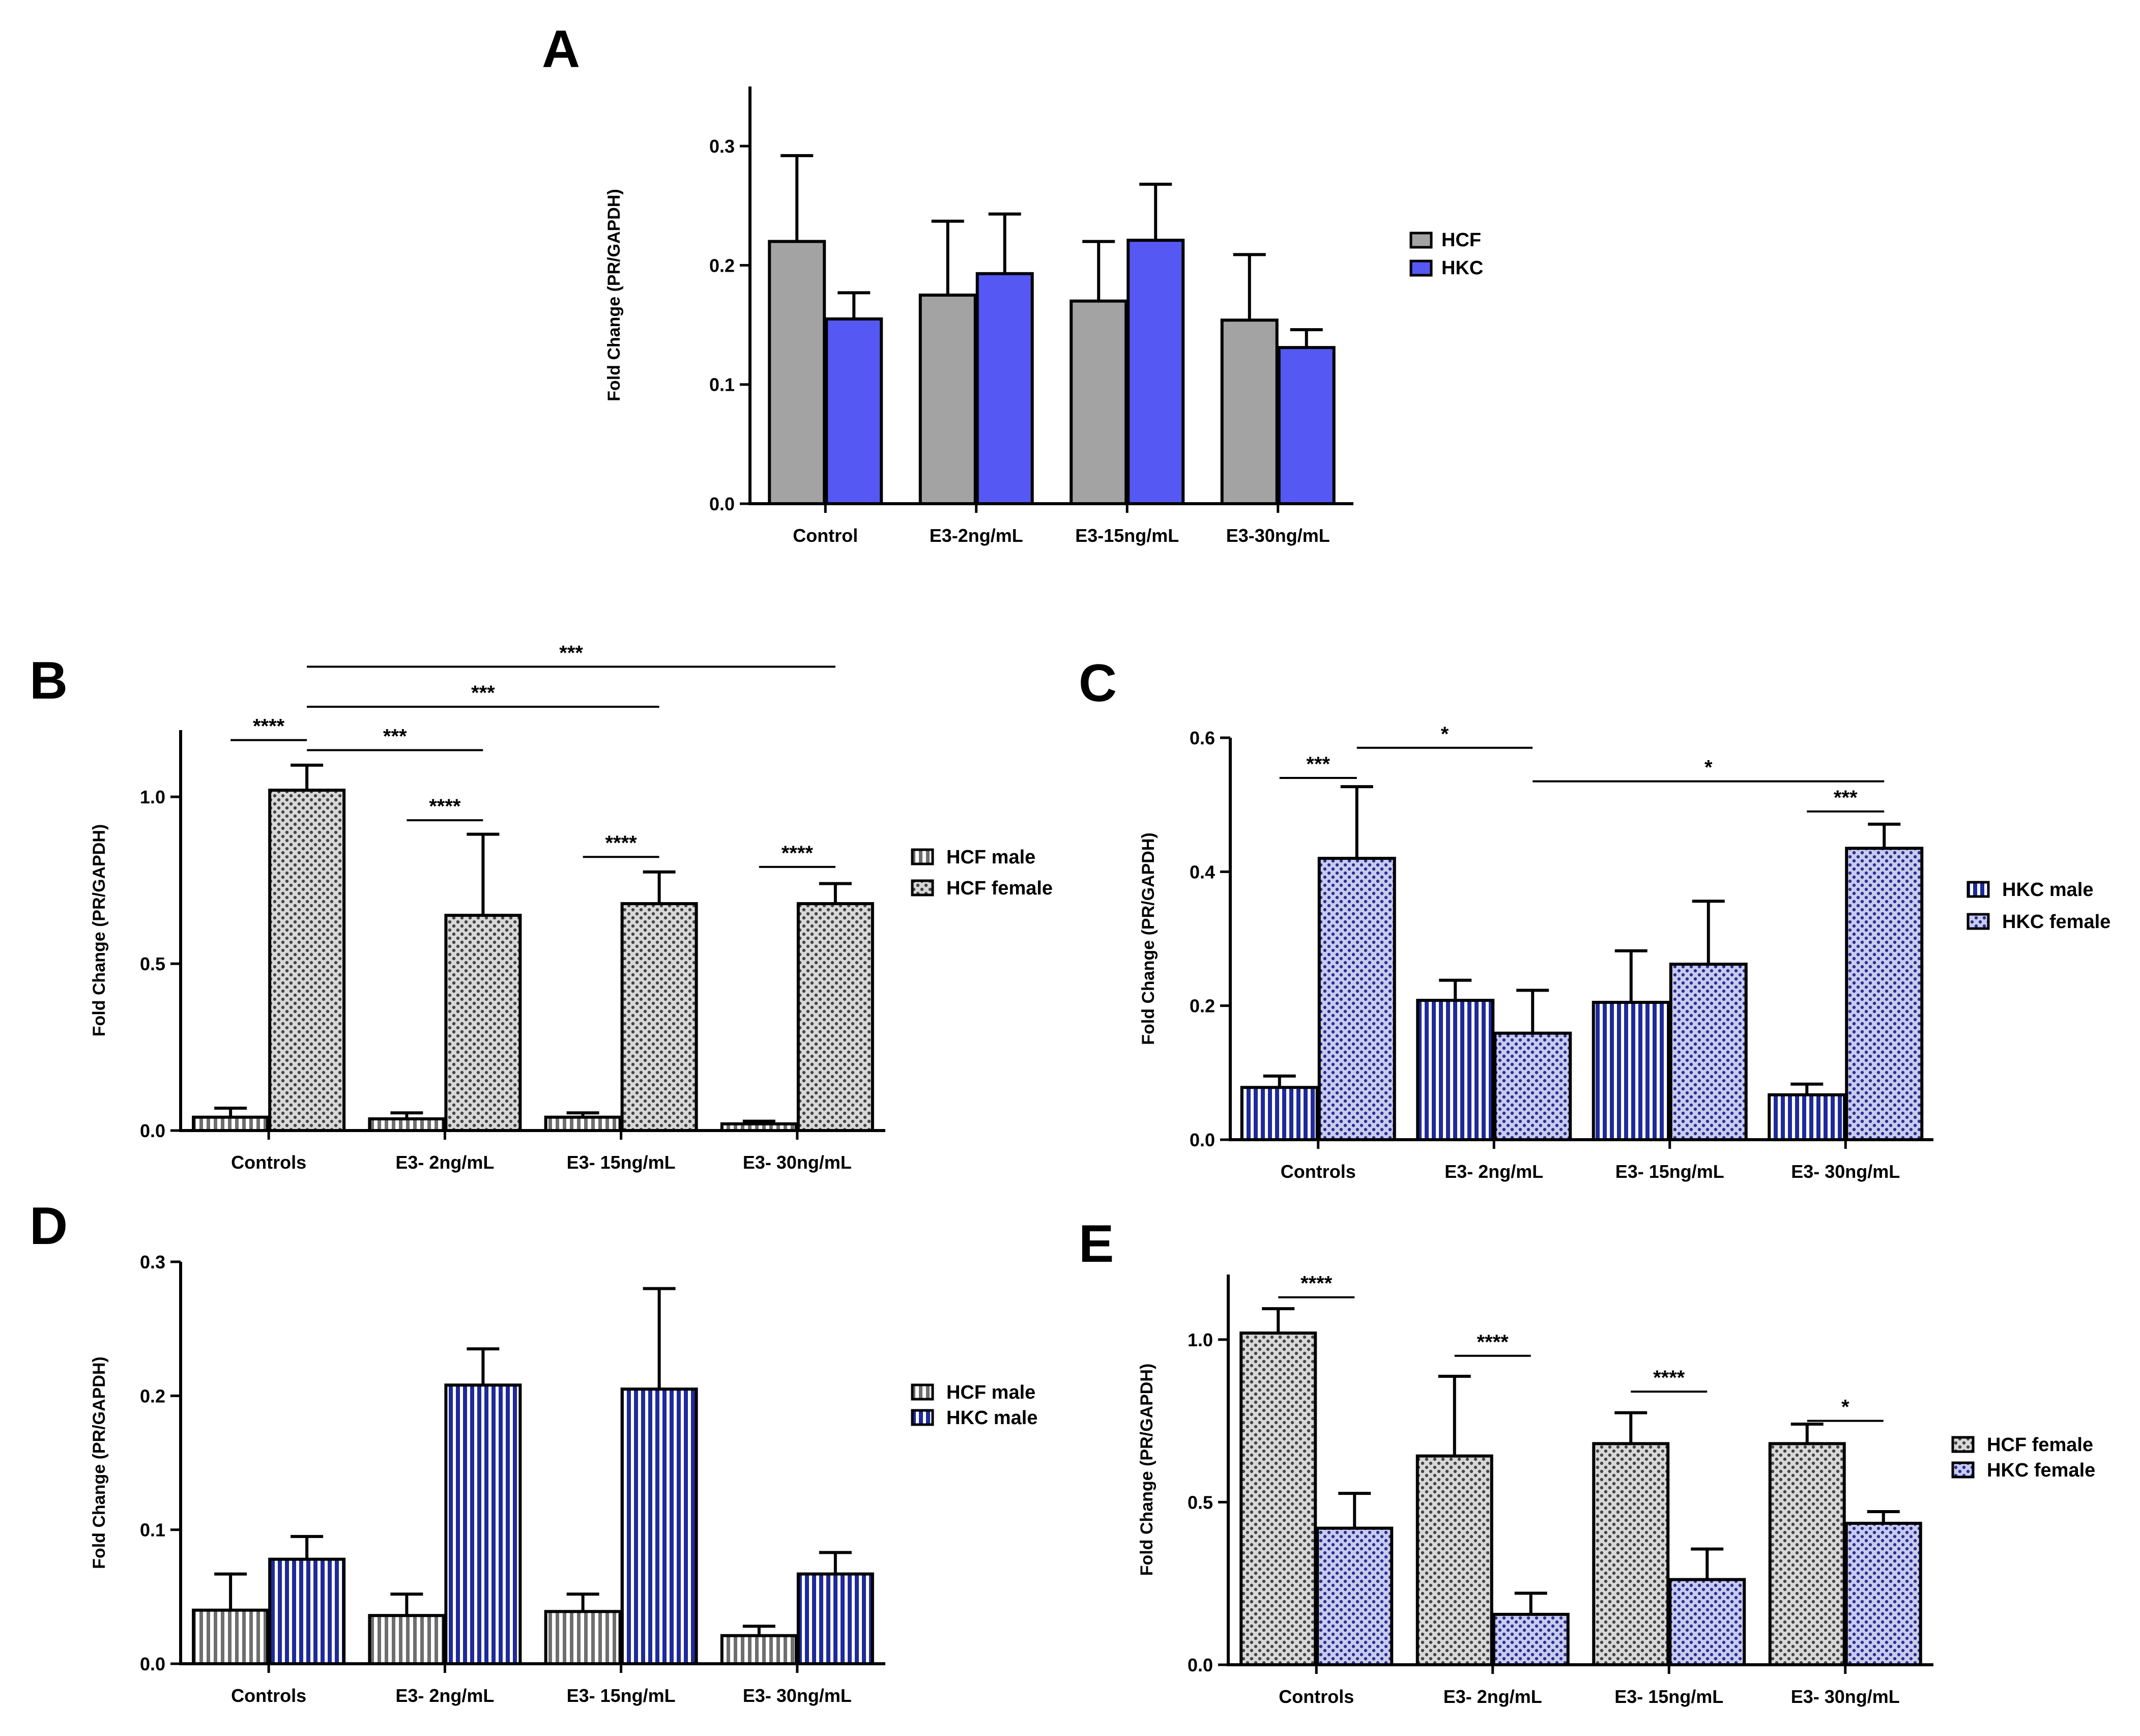 This screenshot has height=1736, width=2140. I want to click on legend-label: HKC female, so click(2041, 1470).